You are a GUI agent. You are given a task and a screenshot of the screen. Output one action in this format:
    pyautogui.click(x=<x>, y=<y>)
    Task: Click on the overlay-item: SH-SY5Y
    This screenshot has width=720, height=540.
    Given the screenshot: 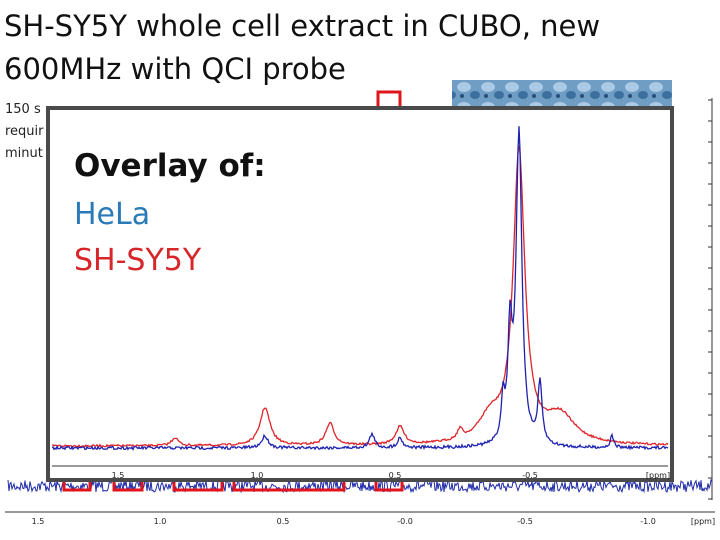 What is the action you would take?
    pyautogui.click(x=138, y=260)
    